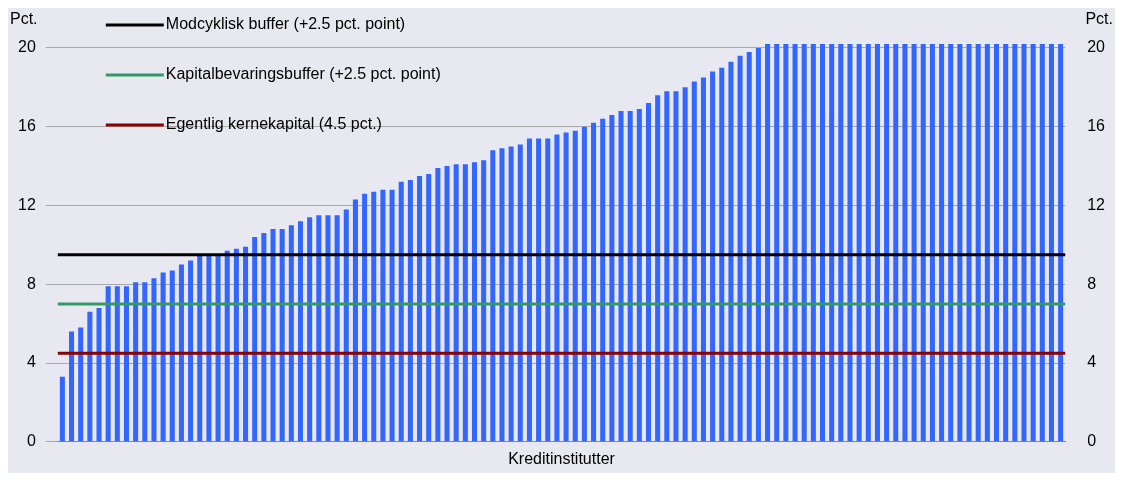  Describe the element at coordinates (1096, 126) in the screenshot. I see `y2-tick-label: 16` at that location.